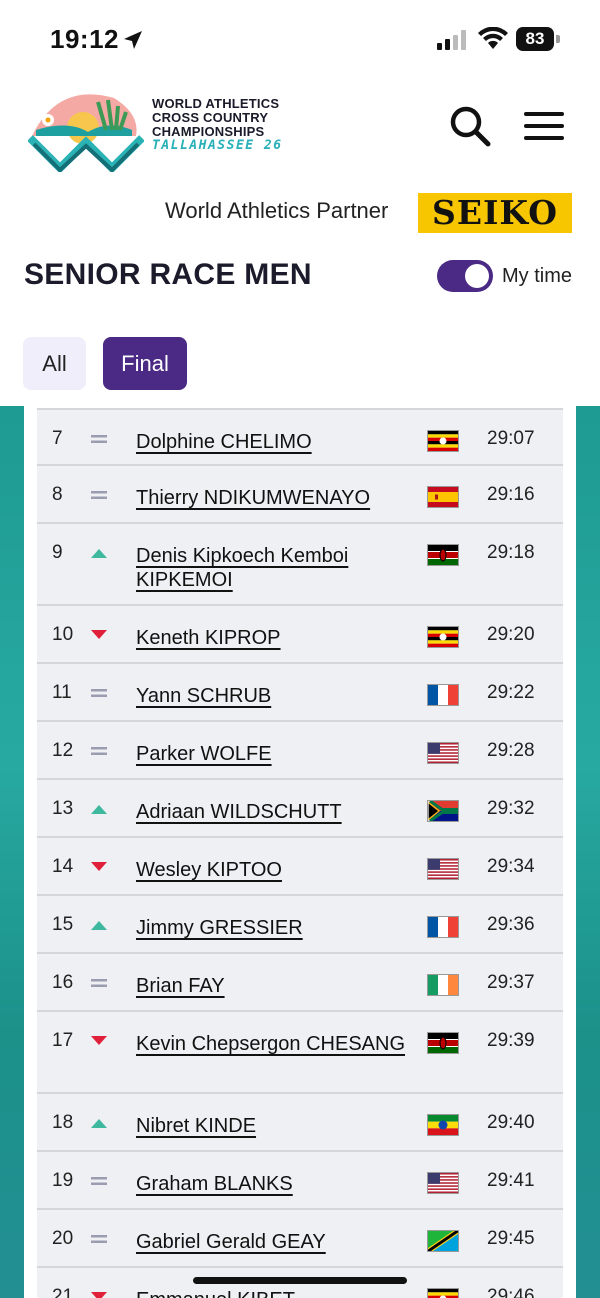  Describe the element at coordinates (537, 276) in the screenshot. I see `my-time-label: My time` at that location.